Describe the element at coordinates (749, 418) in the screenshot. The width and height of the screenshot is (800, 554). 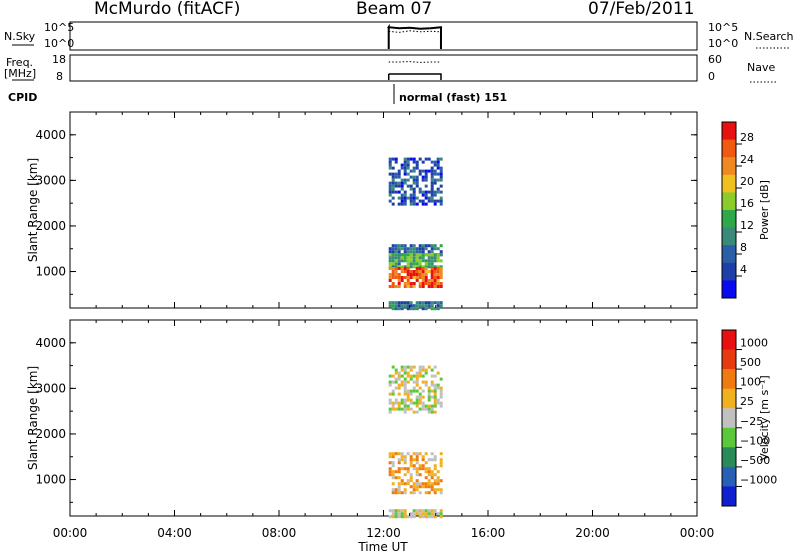
I see `velocity-colorbar: 1000 500 100 25 −25 −100 −500 −1000` at that location.